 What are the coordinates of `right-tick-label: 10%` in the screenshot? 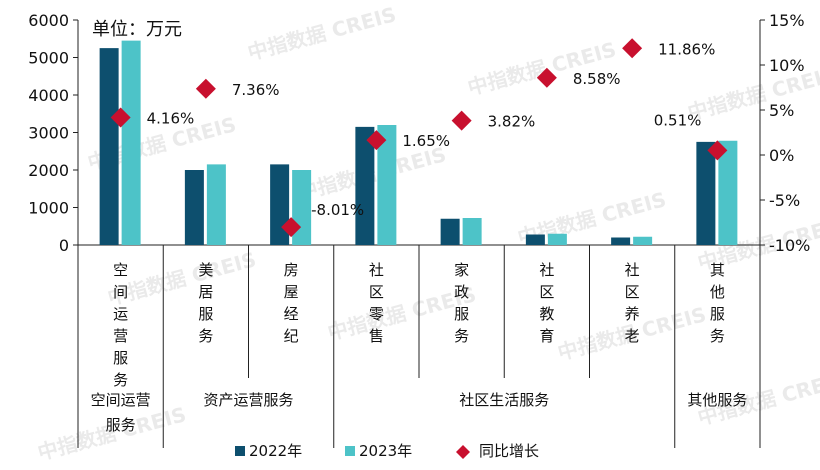 It's located at (787, 65).